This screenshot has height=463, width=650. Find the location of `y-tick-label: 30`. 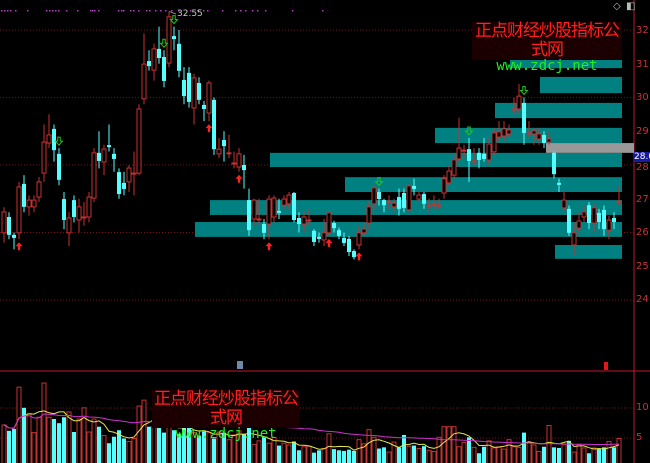

y-tick-label: 30 is located at coordinates (642, 97).